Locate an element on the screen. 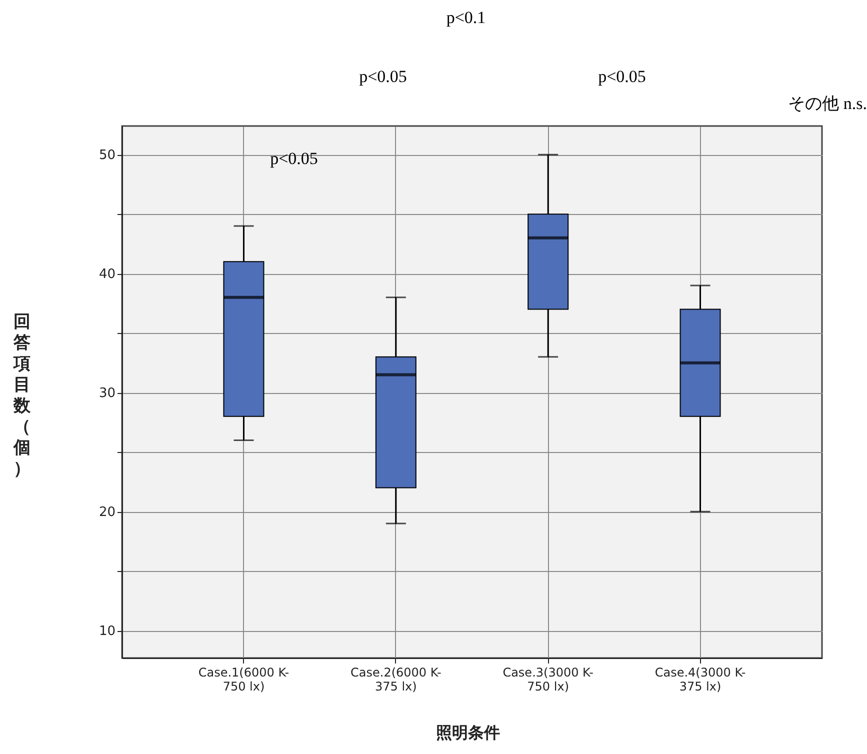  y-tick-label: 10 is located at coordinates (107, 632).